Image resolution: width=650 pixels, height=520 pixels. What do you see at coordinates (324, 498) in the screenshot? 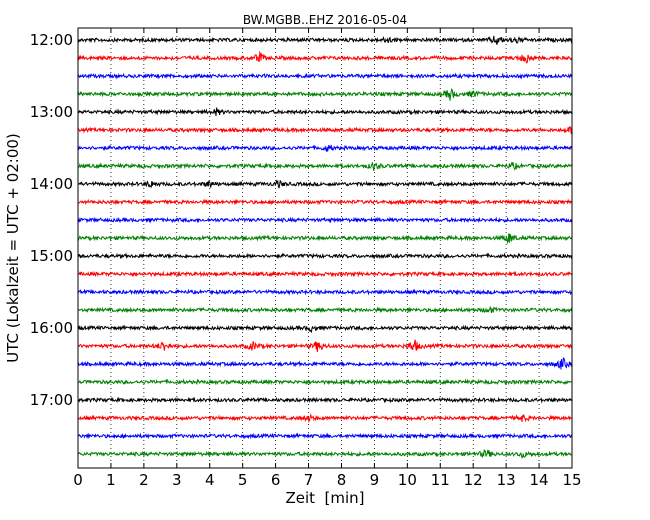
I see `x-axis-label: Zeit [min]` at bounding box center [324, 498].